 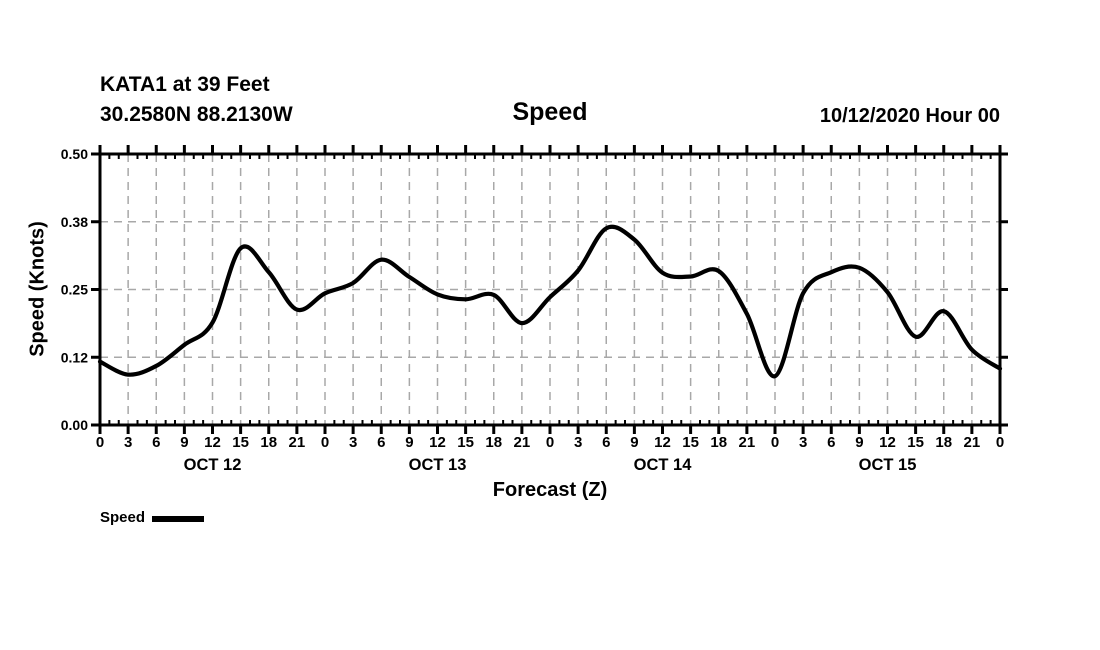 I want to click on y-tick-label: 0.25, so click(x=74, y=290).